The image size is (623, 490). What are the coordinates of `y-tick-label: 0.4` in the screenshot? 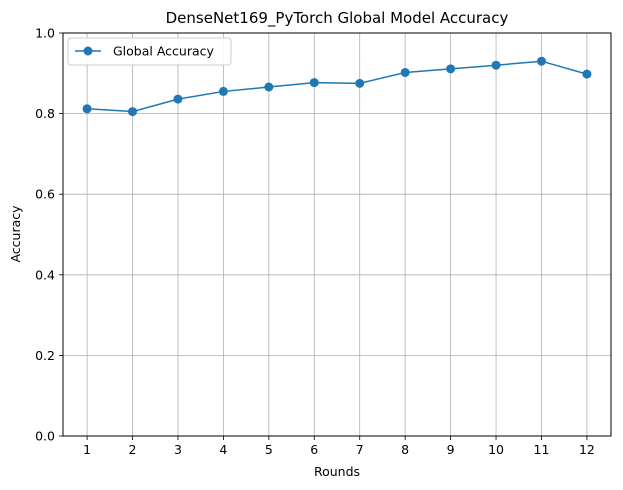 It's located at (45, 274).